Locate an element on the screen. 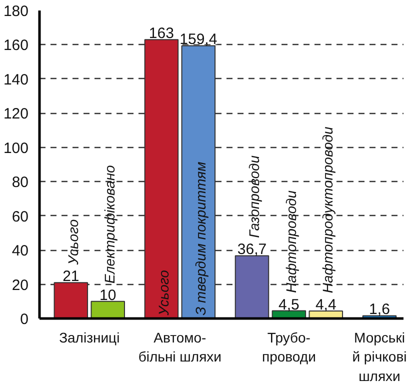 This screenshot has width=413, height=386. data-label: 1,6 is located at coordinates (379, 309).